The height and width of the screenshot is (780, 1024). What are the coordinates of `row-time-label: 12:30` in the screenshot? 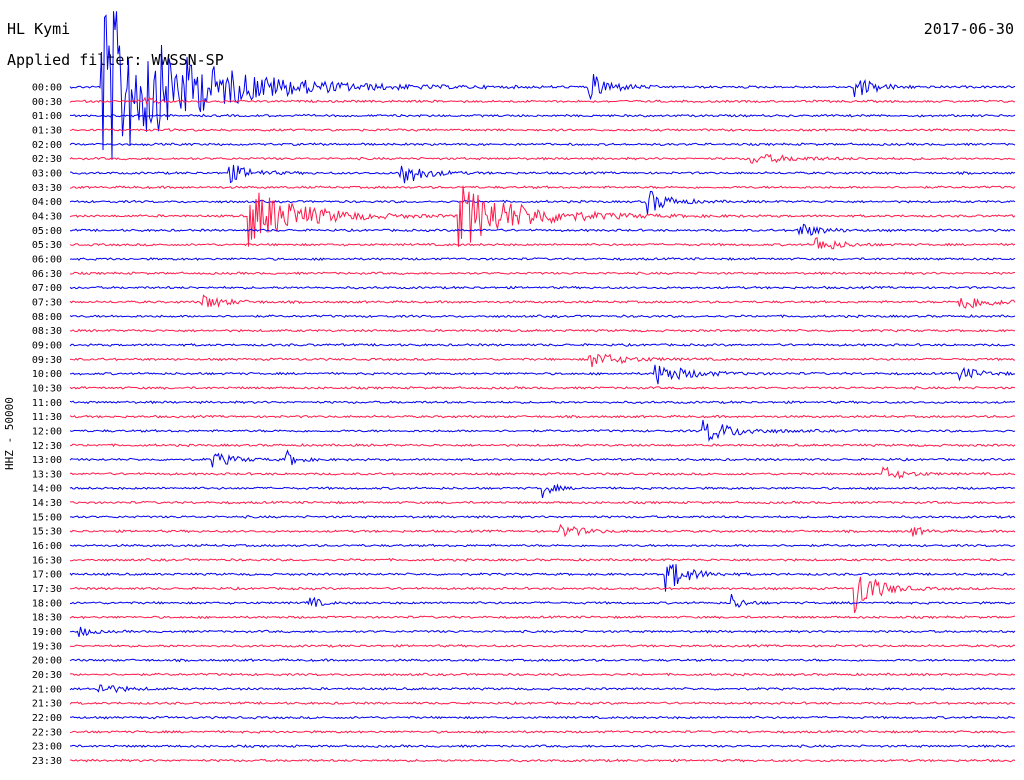 It's located at (47, 446).